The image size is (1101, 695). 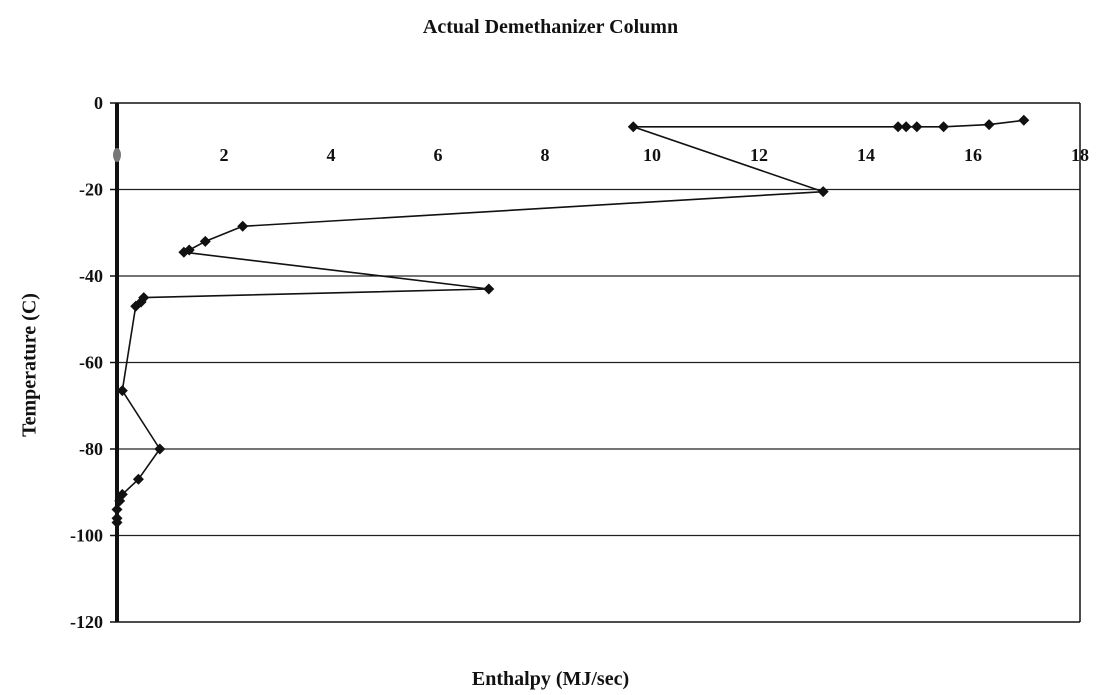 What do you see at coordinates (117, 155) in the screenshot?
I see `x-tick-zero-marker` at bounding box center [117, 155].